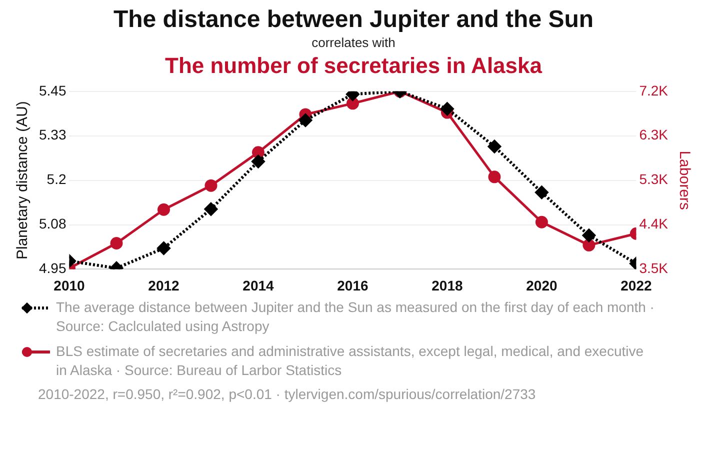  I want to click on y2-tick-label: 4.4K, so click(654, 224).